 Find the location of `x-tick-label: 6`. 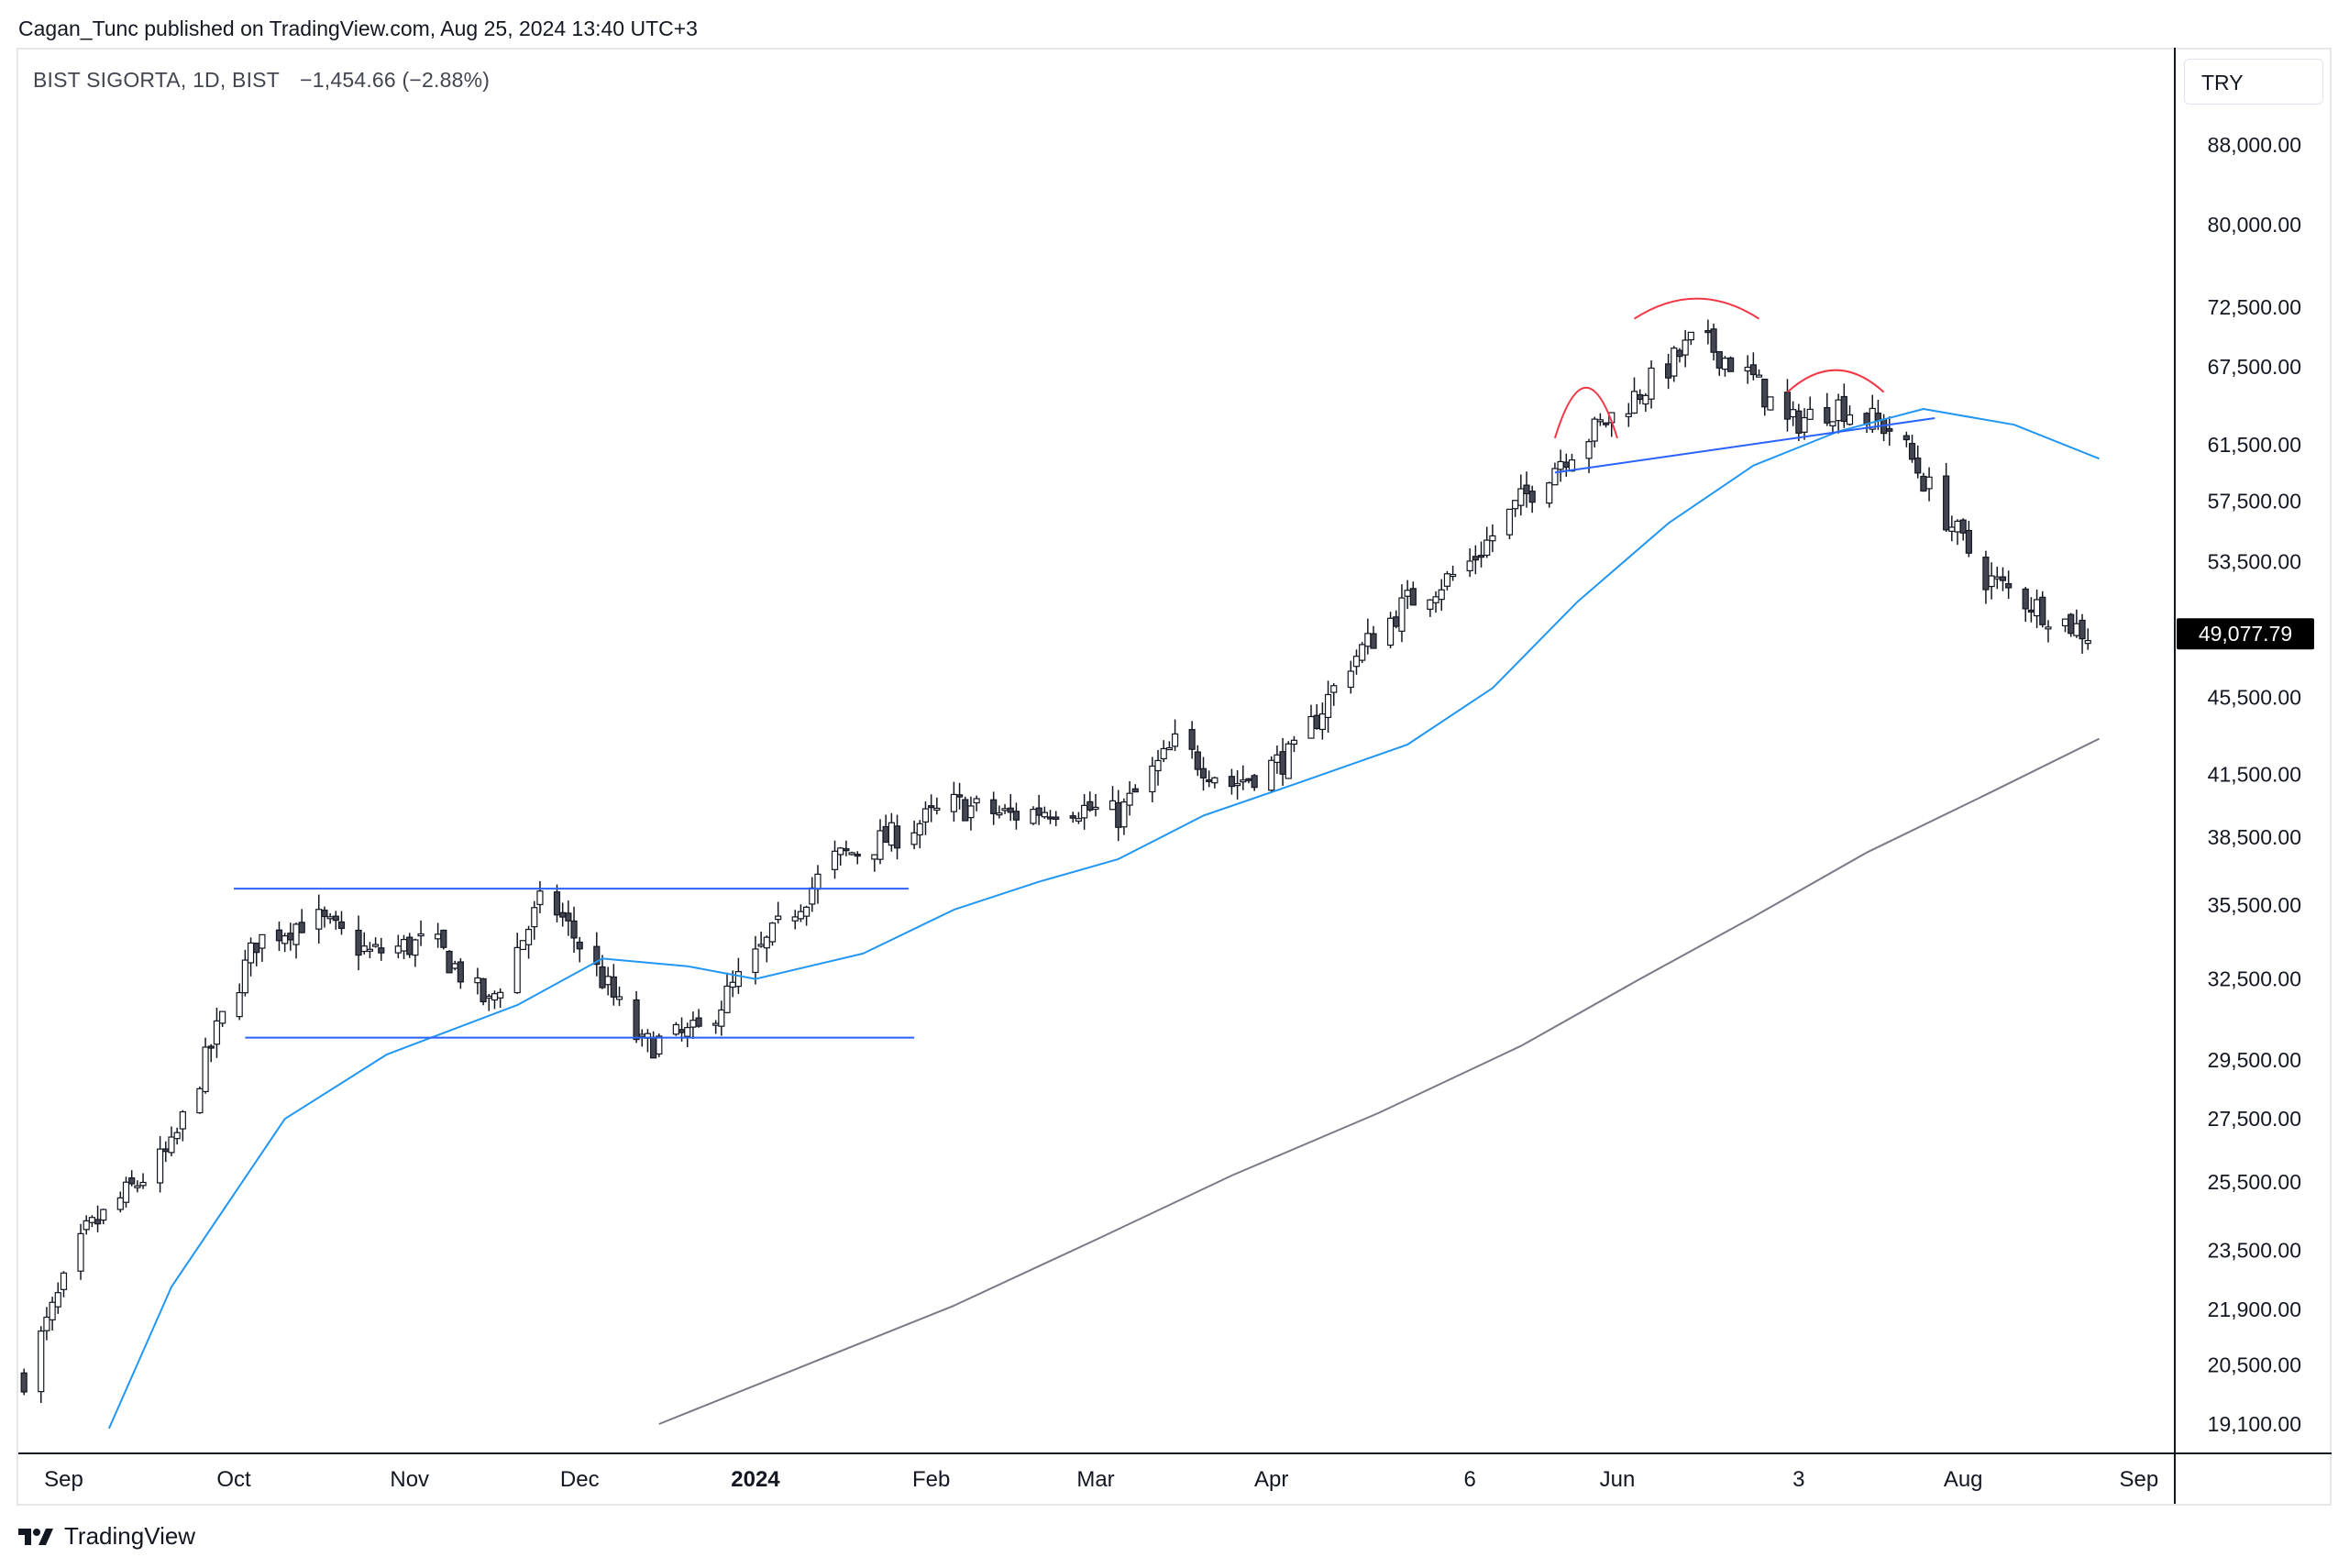

x-tick-label: 6 is located at coordinates (1469, 1480).